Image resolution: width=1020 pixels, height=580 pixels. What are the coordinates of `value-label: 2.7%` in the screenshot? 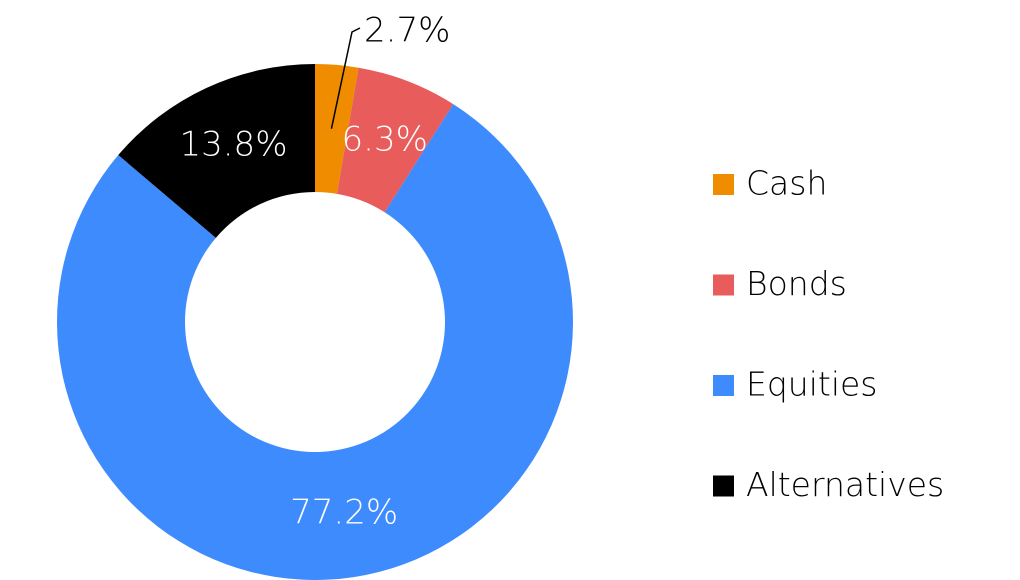 It's located at (407, 31).